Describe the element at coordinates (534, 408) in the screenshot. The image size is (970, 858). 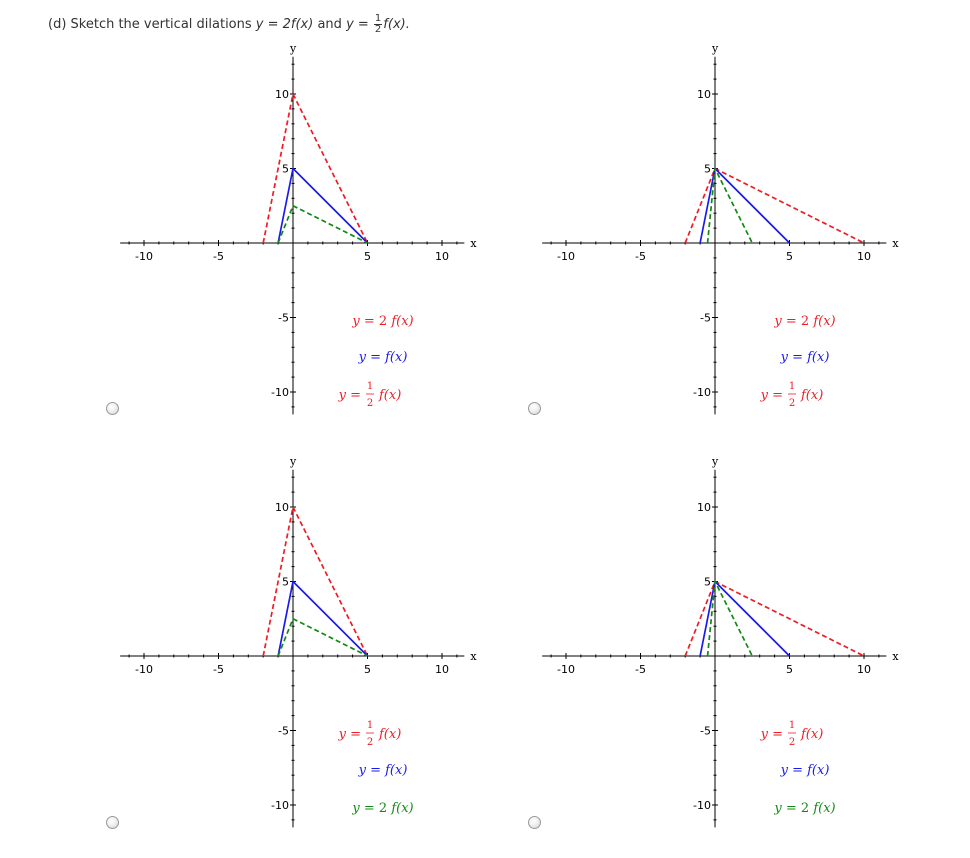
I see `option-b-radio` at that location.